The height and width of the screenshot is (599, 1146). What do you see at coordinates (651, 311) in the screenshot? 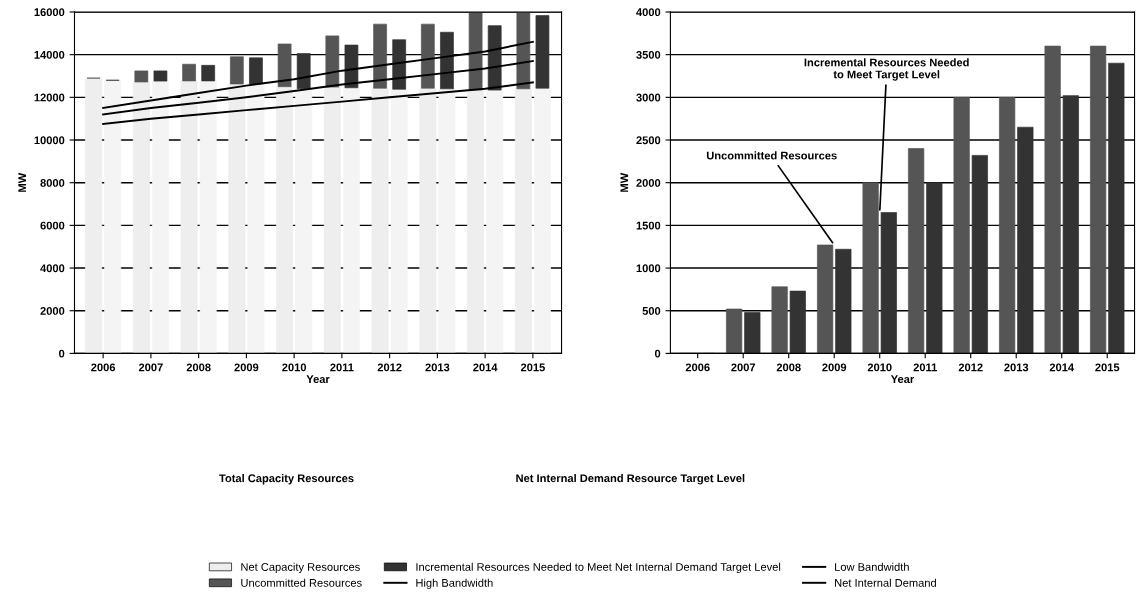
I see `y-tick-label: 500` at bounding box center [651, 311].